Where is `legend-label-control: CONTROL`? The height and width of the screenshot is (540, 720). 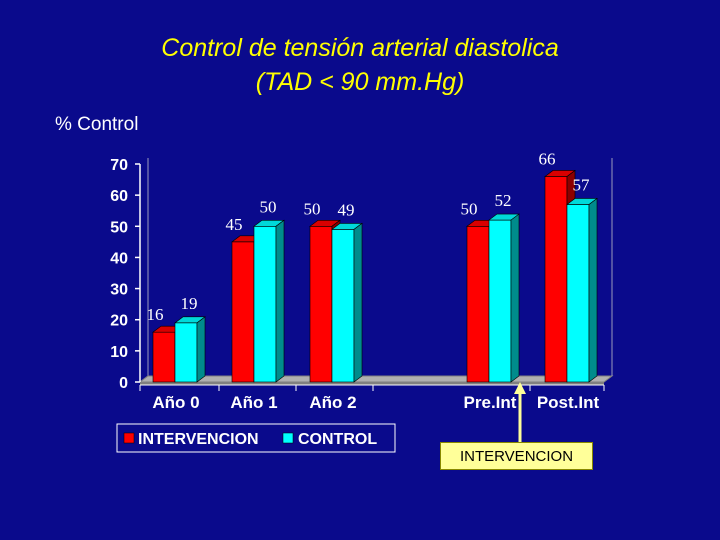
legend-label-control: CONTROL is located at coordinates (337, 439).